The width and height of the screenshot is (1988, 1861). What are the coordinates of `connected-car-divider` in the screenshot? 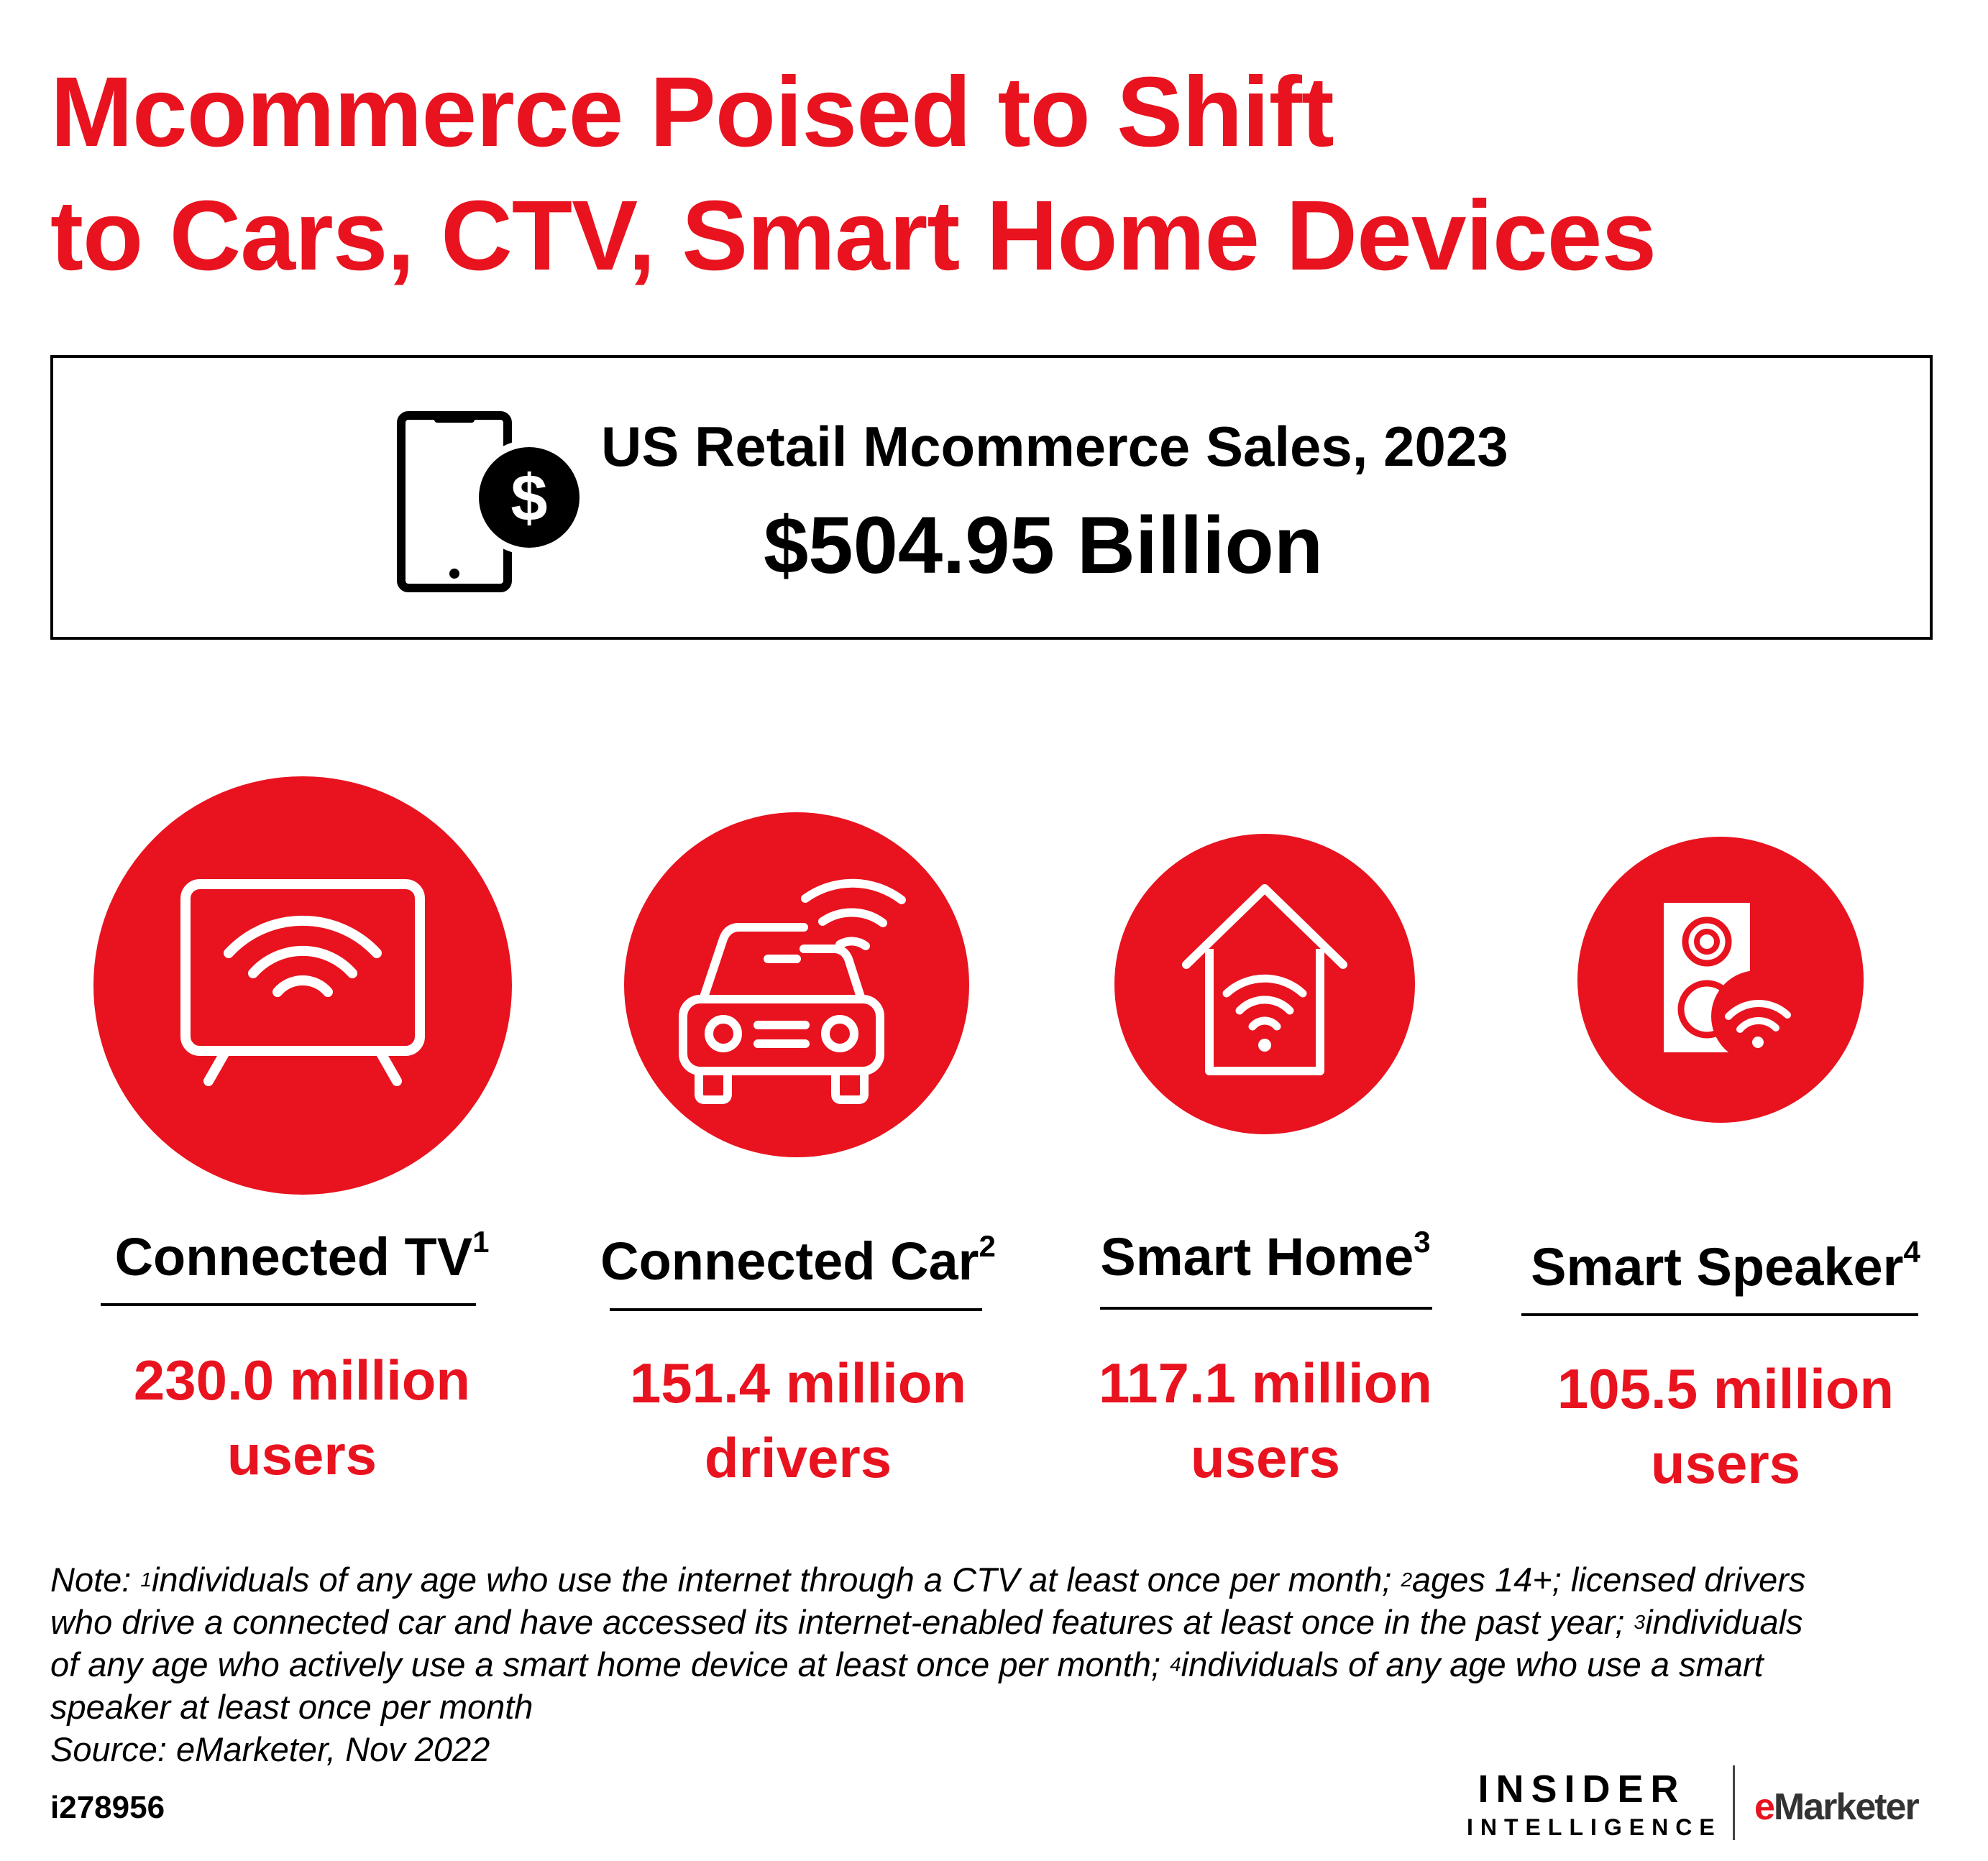 It's located at (796, 1309).